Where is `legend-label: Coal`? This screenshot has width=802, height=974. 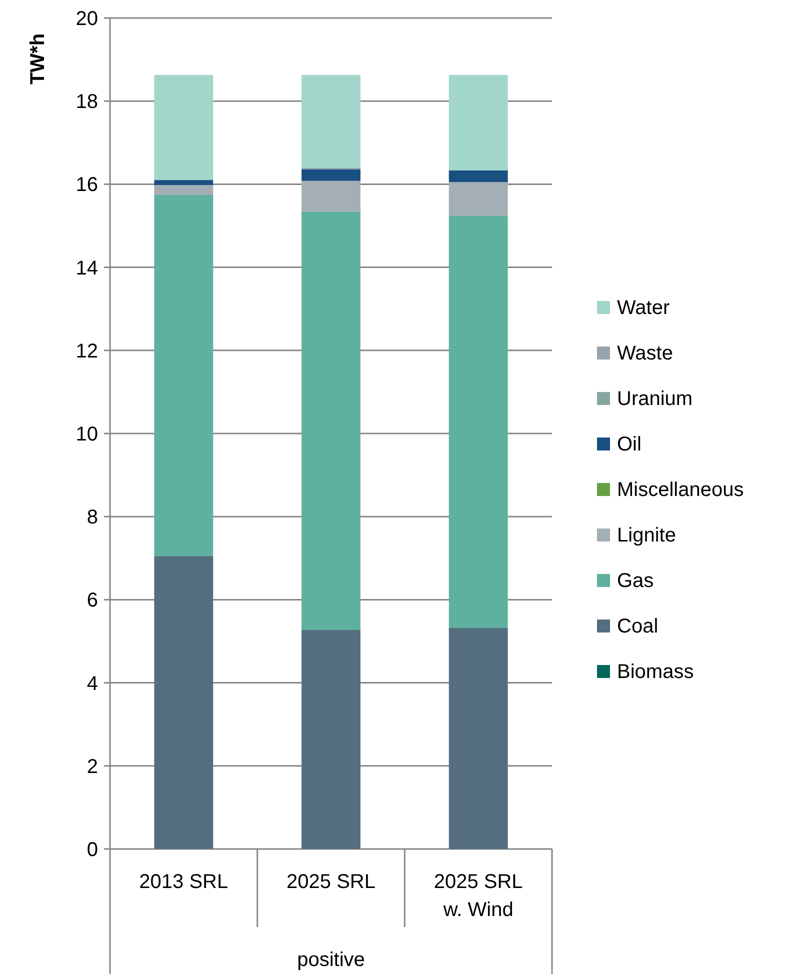 legend-label: Coal is located at coordinates (637, 627).